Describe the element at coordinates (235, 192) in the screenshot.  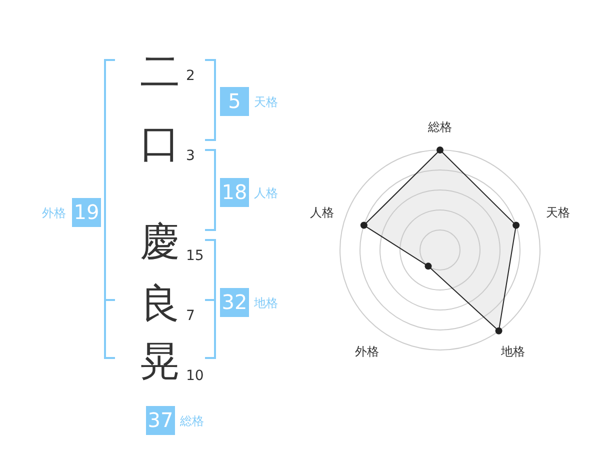
I see `text: 18` at that location.